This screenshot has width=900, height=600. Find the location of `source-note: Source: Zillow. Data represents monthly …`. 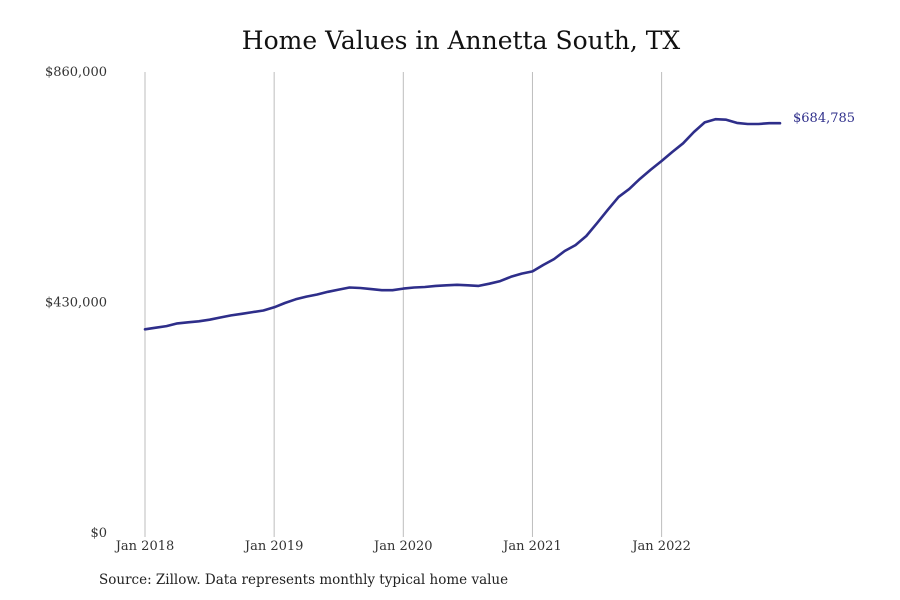

source-note: Source: Zillow. Data represents monthly … is located at coordinates (304, 580).